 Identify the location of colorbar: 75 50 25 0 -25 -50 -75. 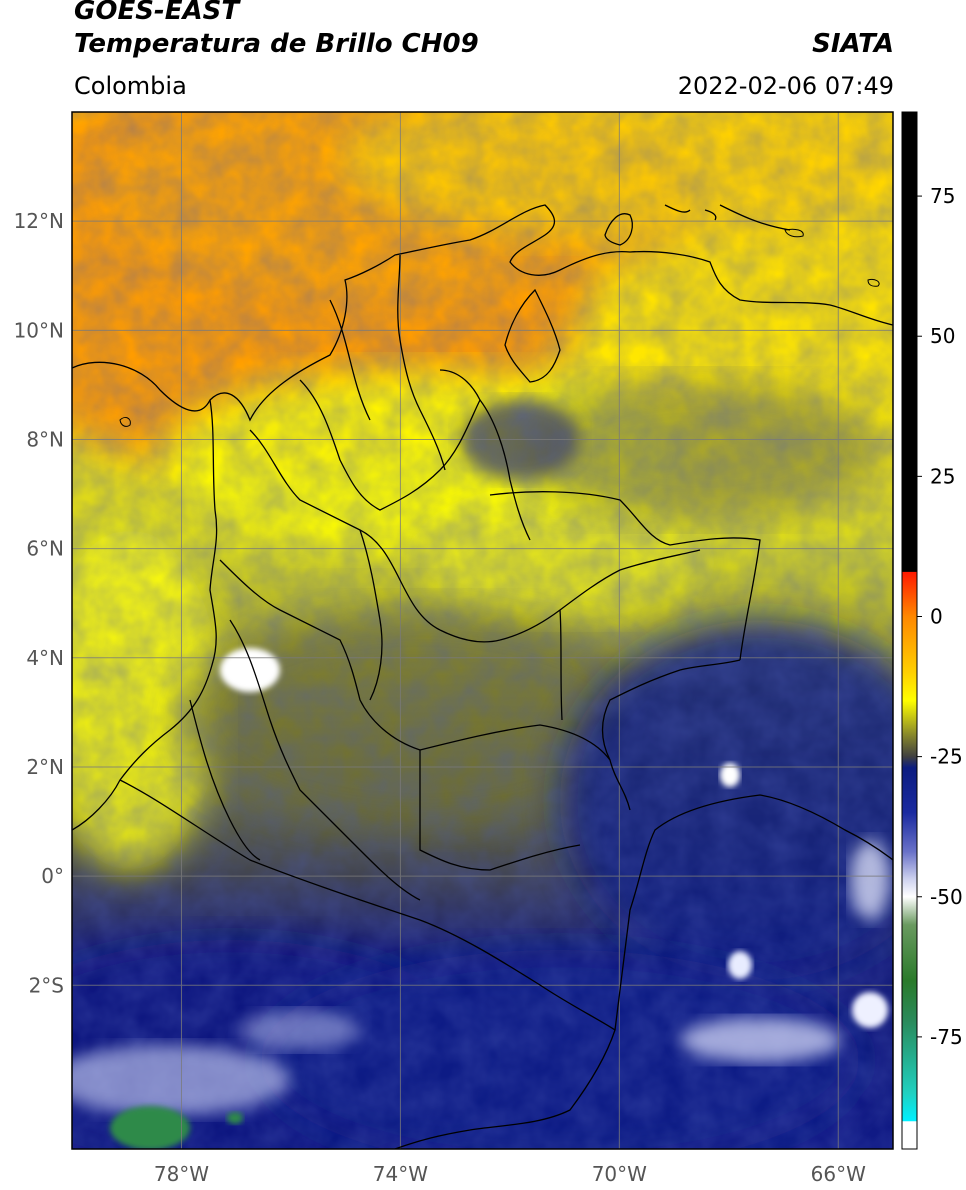
(932, 630).